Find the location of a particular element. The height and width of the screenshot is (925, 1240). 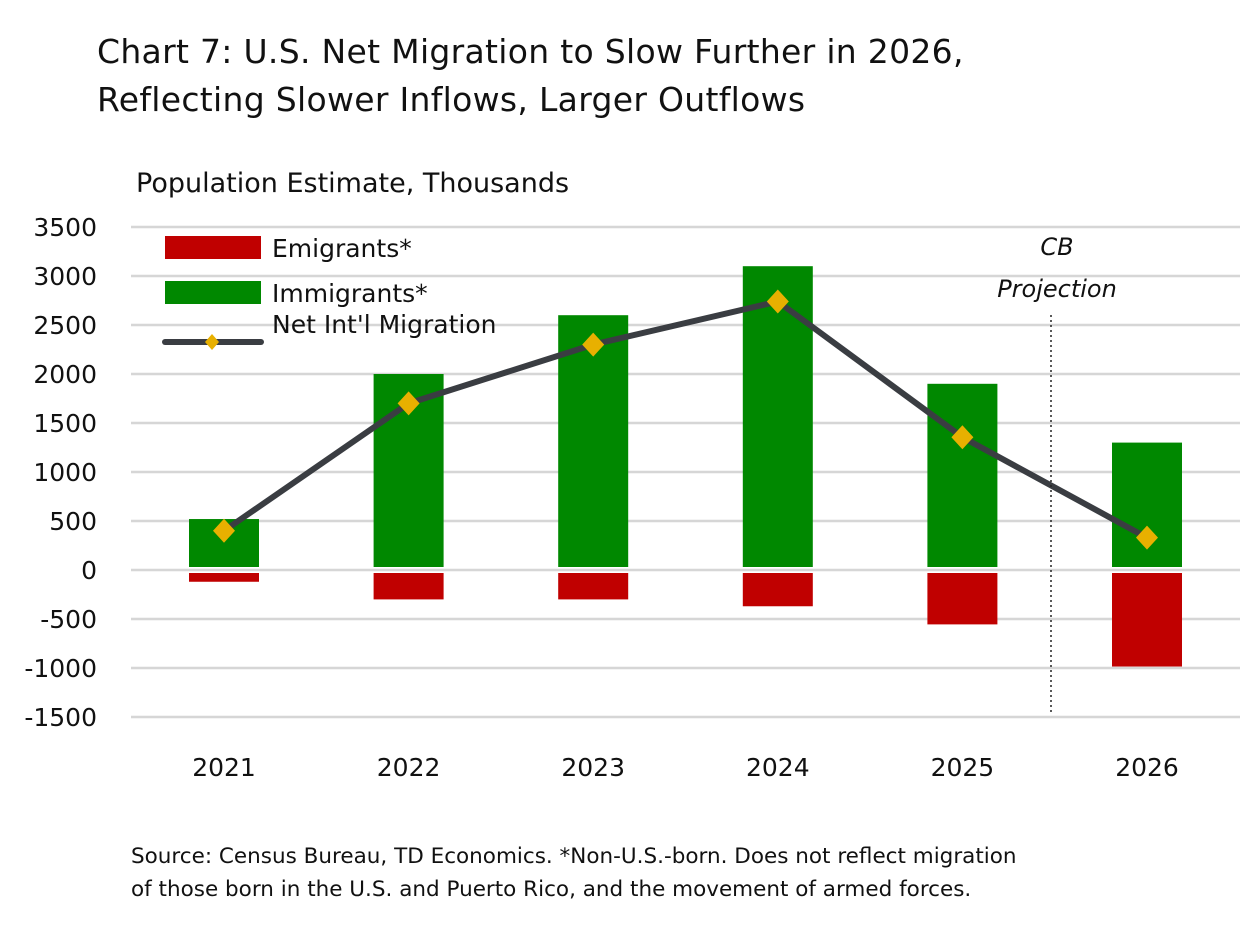

x-tick-label: 2026 is located at coordinates (1147, 767).